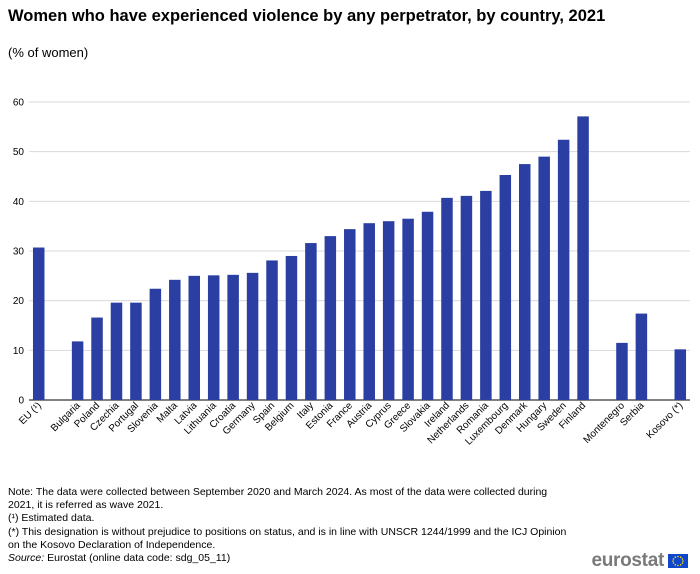  I want to click on eurostat-logo: eurostat, so click(639, 561).